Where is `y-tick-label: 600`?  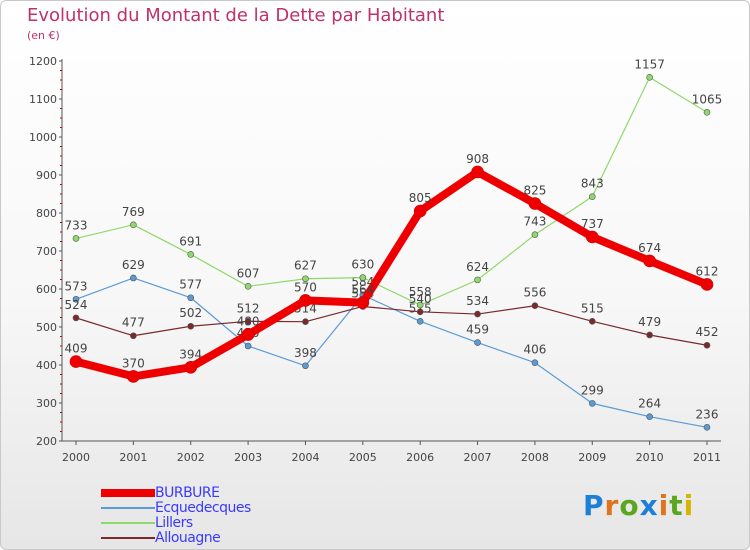 y-tick-label: 600 is located at coordinates (46, 289).